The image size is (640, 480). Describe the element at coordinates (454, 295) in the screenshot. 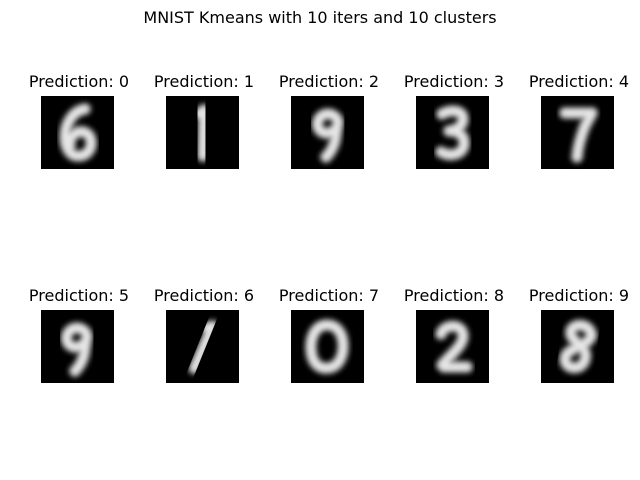

I see `panel-title: Prediction: 8` at that location.